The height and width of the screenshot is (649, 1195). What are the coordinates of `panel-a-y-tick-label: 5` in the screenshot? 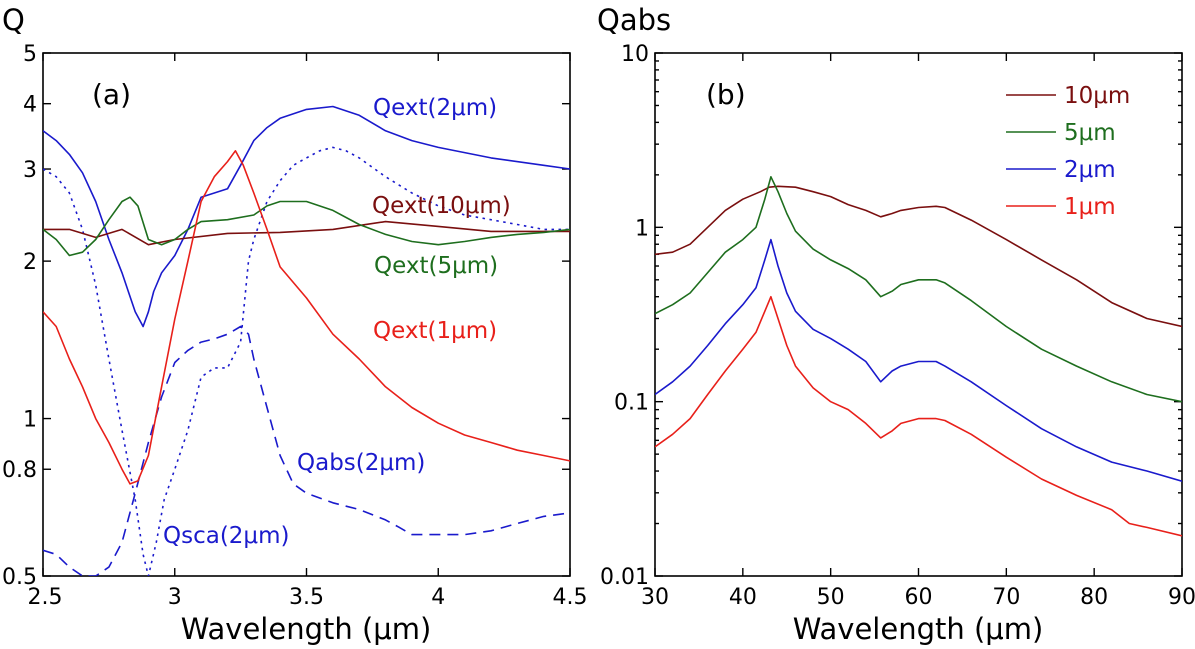 It's located at (30, 54).